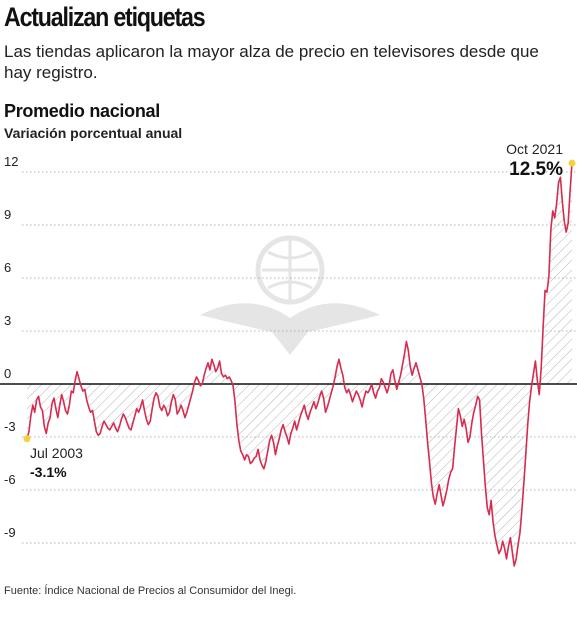  What do you see at coordinates (7, 373) in the screenshot?
I see `y-tick-label: 0` at bounding box center [7, 373].